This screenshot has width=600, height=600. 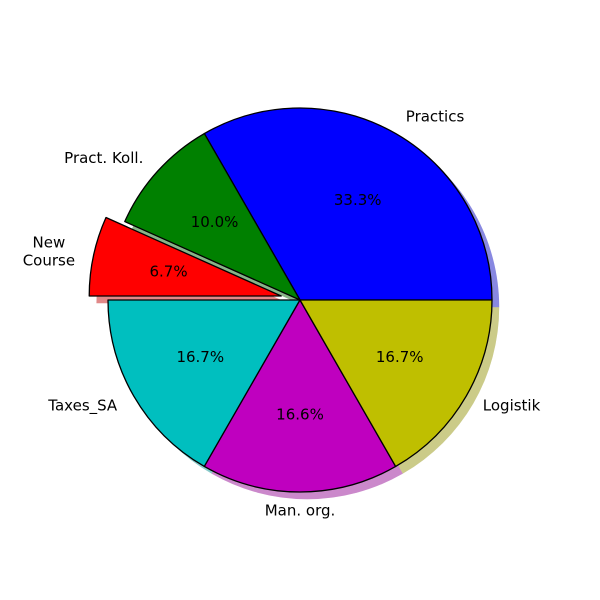 I want to click on pct-man-org: 16.6%, so click(x=300, y=415).